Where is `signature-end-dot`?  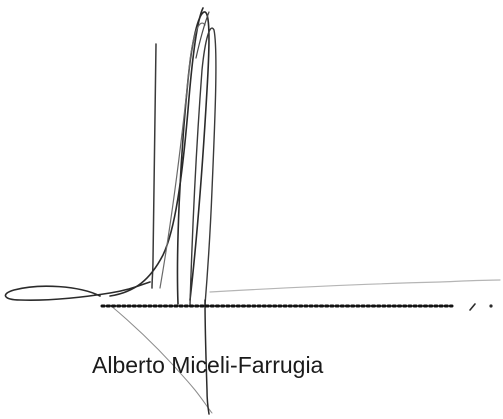
signature-end-dot is located at coordinates (491, 306).